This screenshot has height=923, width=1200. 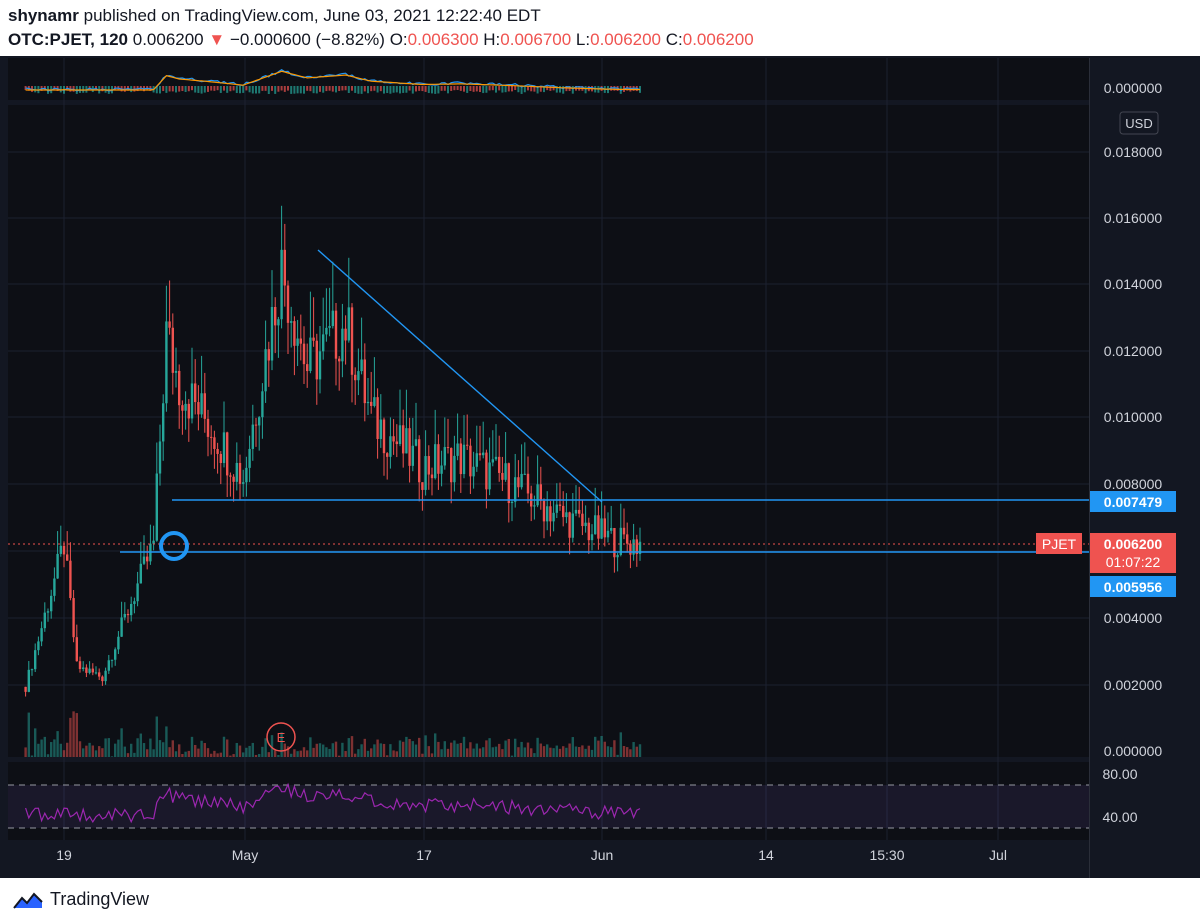 What do you see at coordinates (1119, 817) in the screenshot?
I see `rsi-tick: 40.00` at bounding box center [1119, 817].